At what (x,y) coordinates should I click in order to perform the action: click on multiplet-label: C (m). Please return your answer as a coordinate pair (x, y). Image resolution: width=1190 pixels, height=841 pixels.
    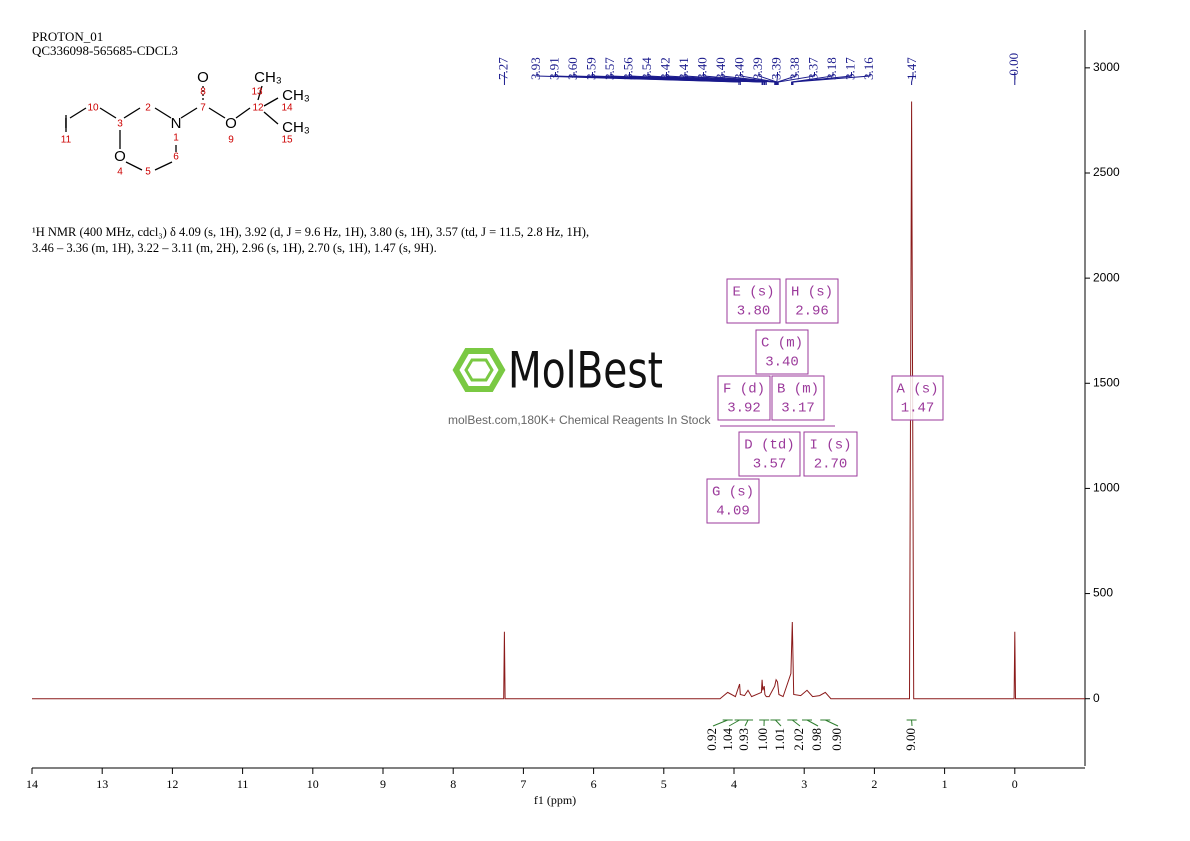
    Looking at the image, I should click on (782, 344).